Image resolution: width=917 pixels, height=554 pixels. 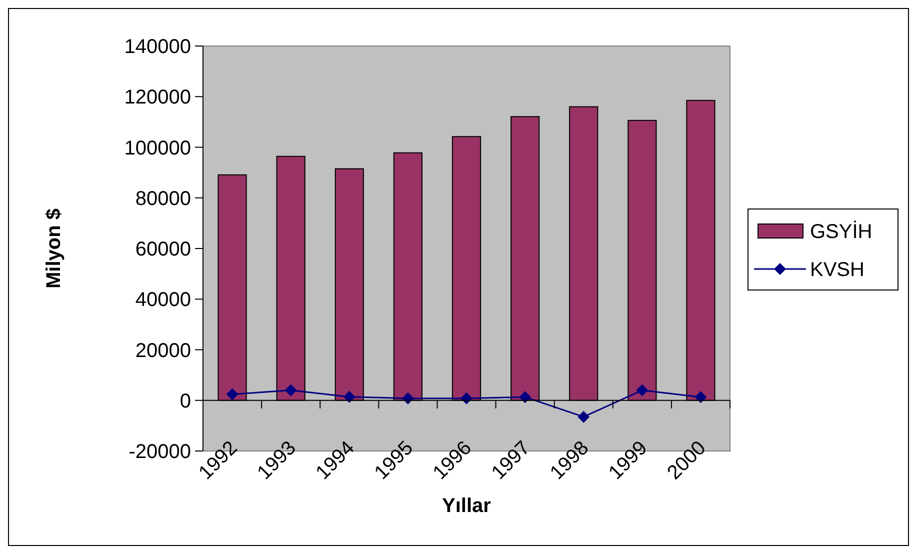 I want to click on y-tick-label: 140000, so click(x=157, y=47).